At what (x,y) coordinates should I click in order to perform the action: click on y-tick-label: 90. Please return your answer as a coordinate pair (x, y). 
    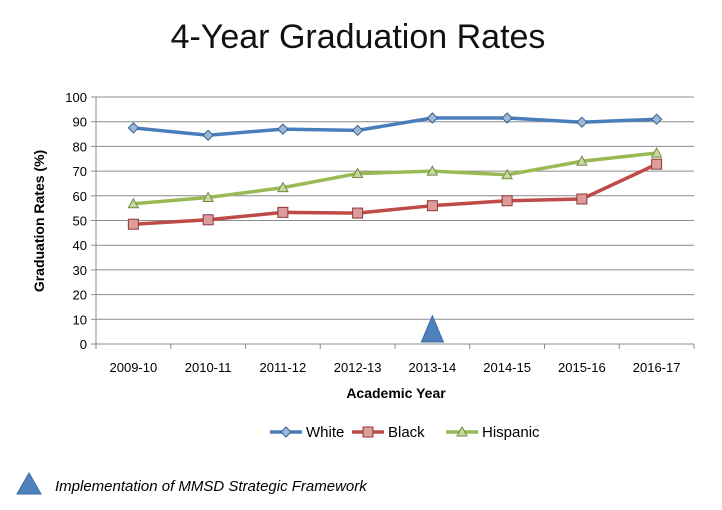
    Looking at the image, I should click on (80, 122).